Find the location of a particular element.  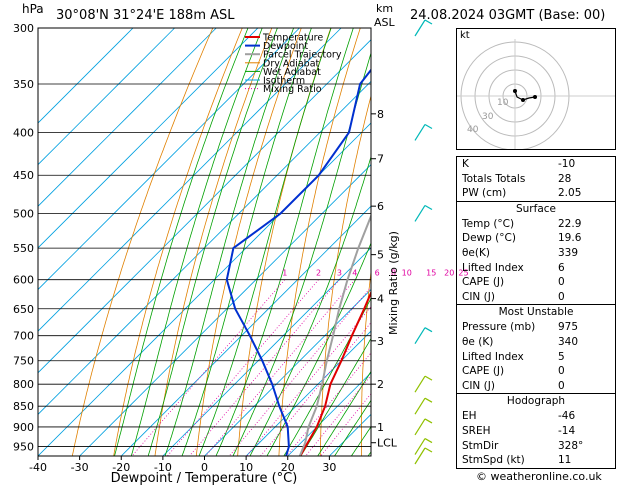

legend-entry: Mixing Ratio is located at coordinates (292, 89).